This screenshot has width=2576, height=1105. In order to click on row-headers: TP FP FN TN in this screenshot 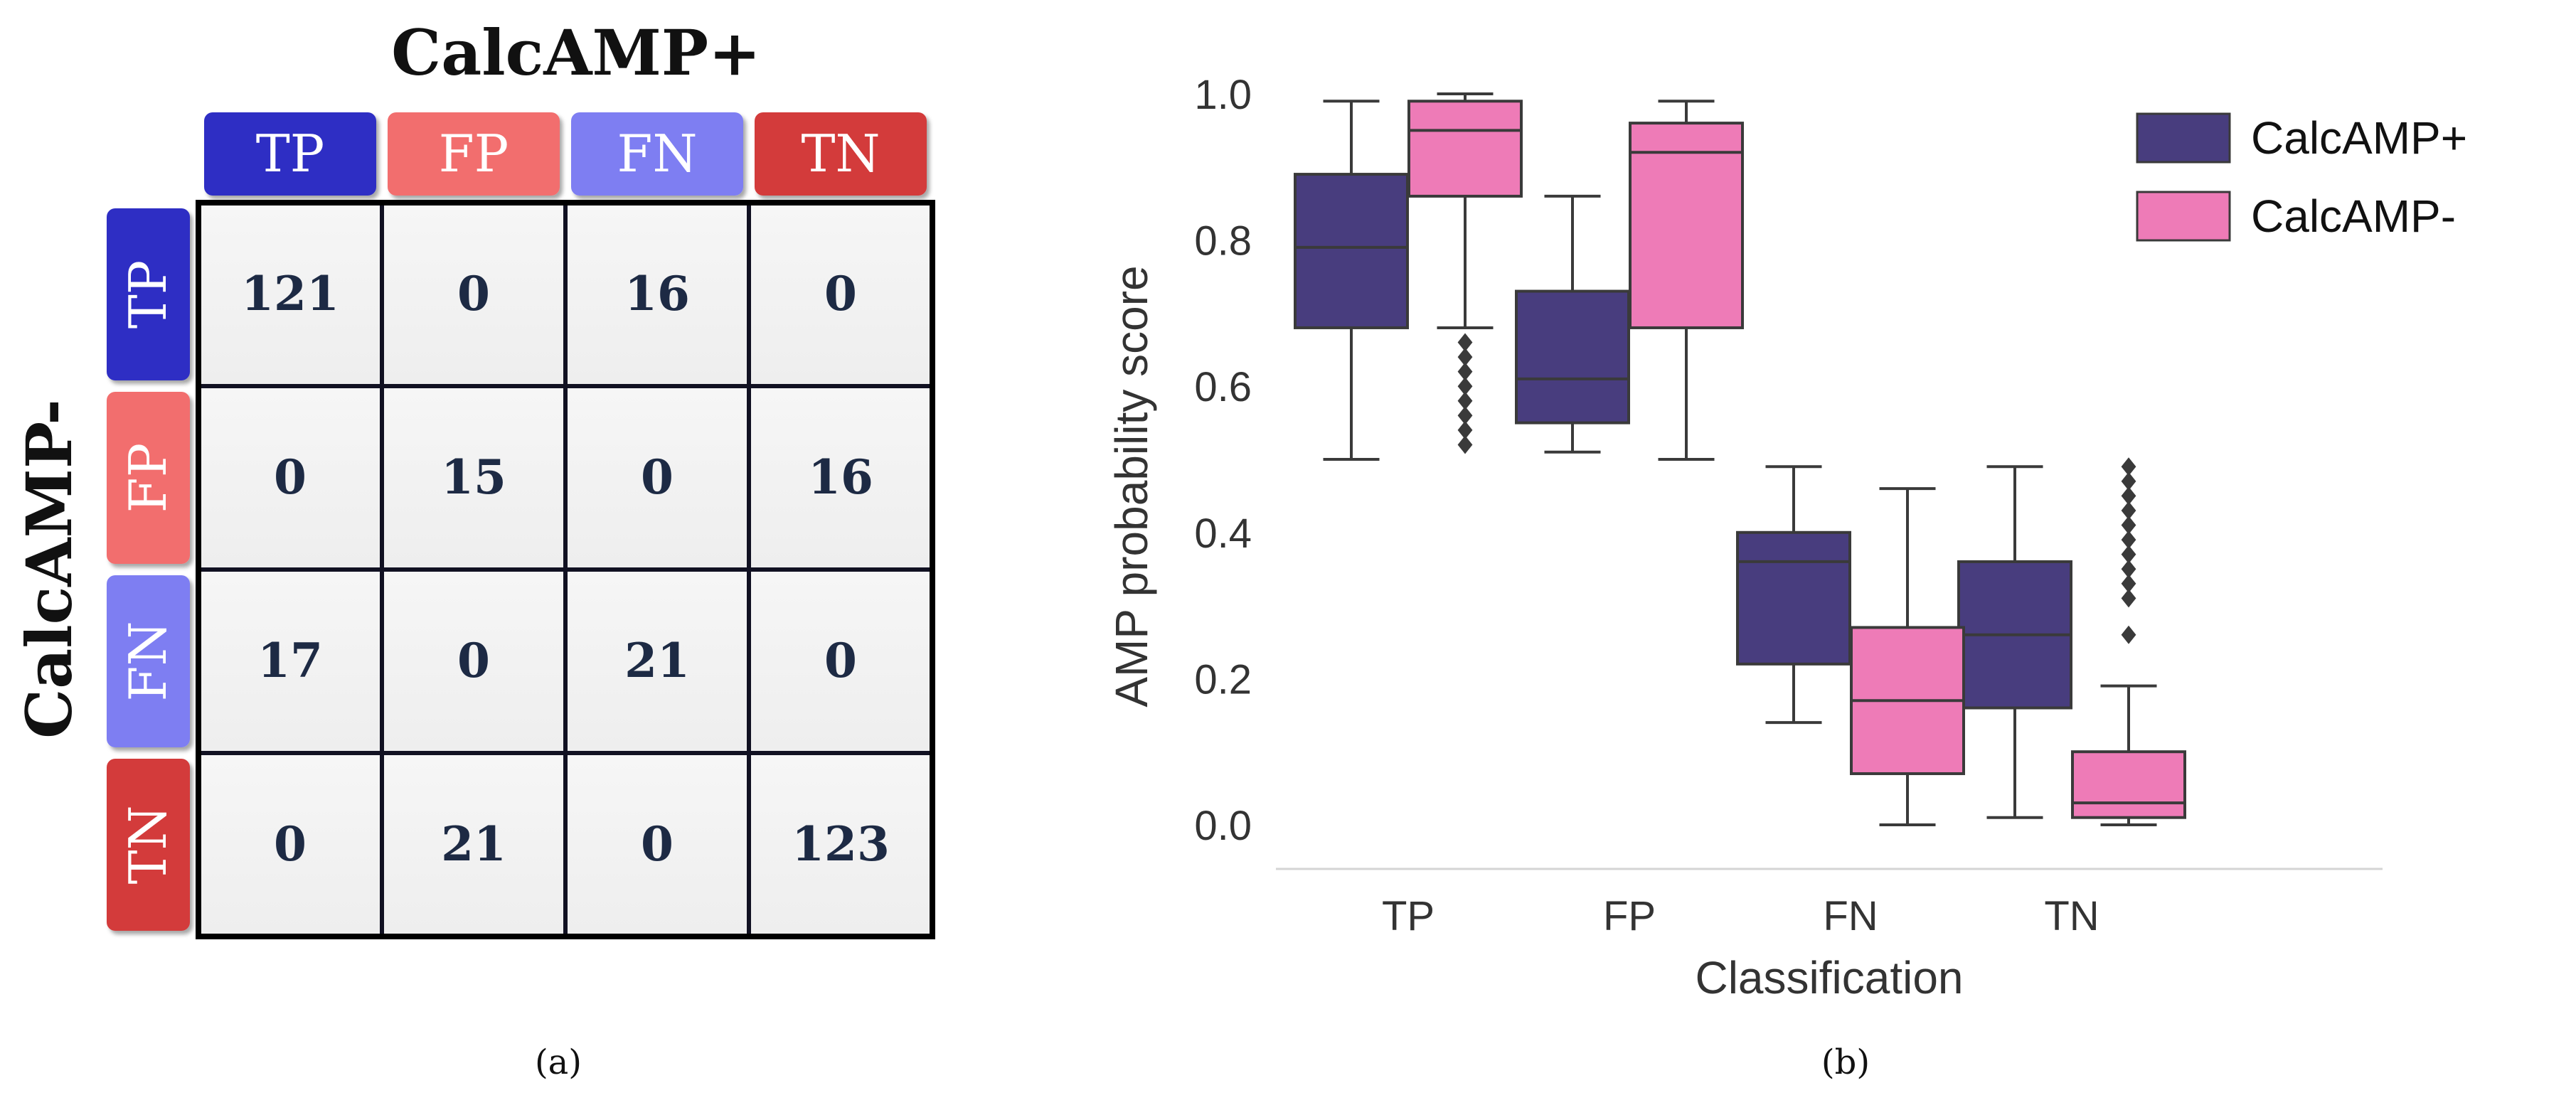, I will do `click(148, 569)`.